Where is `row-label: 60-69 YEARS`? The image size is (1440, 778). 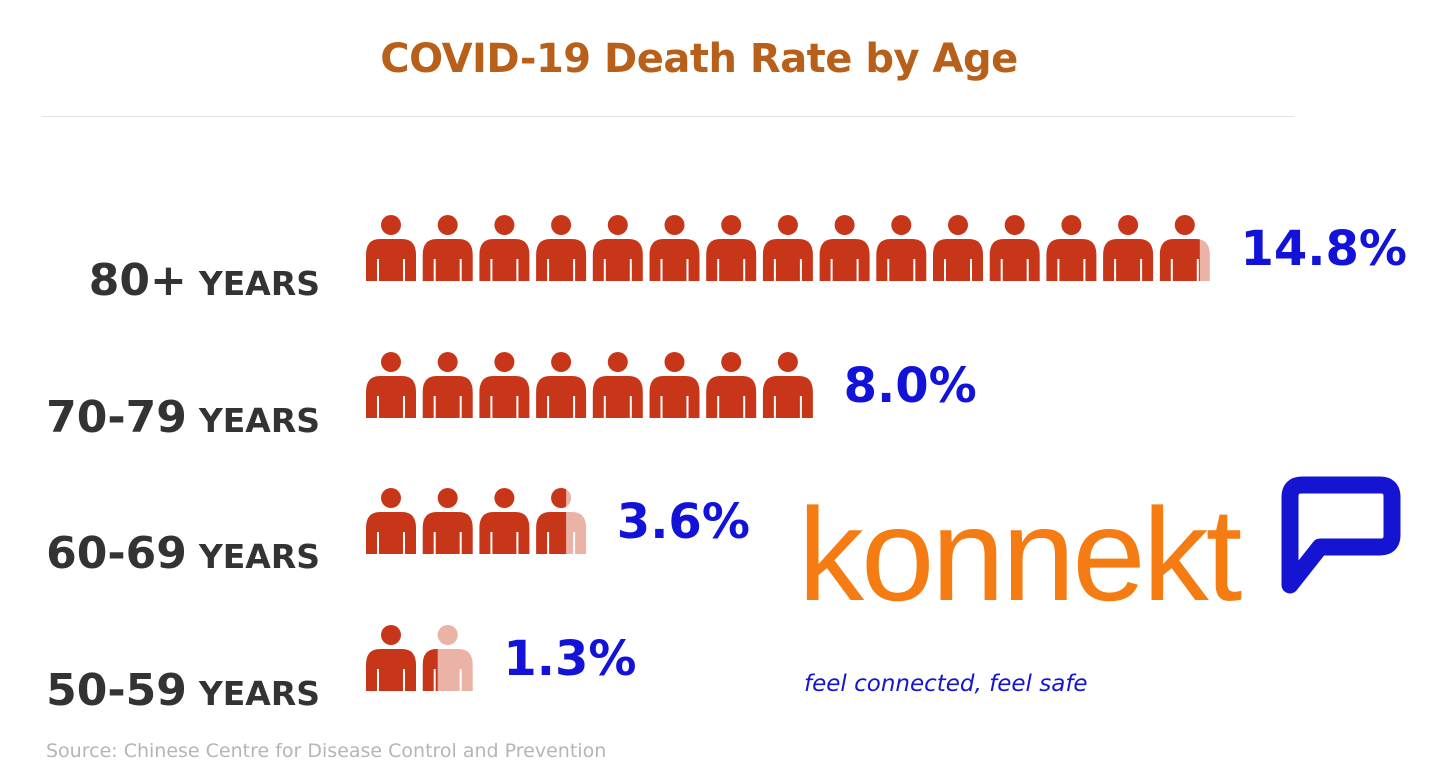 row-label: 60-69 YEARS is located at coordinates (160, 553).